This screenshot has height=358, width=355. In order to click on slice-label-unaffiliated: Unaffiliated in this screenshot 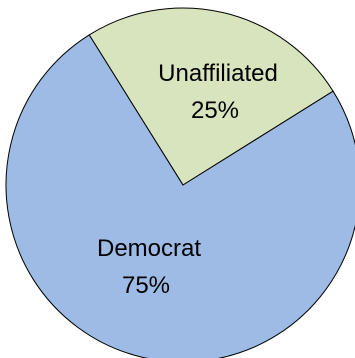, I will do `click(218, 73)`.